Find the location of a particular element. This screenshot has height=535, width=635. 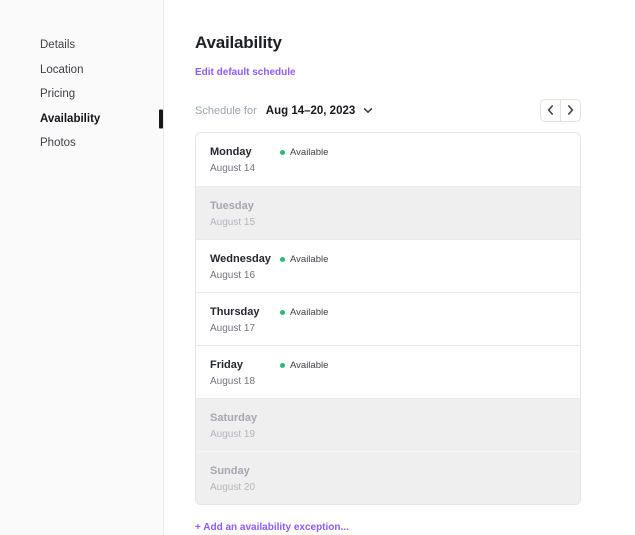

day-date: August 16 is located at coordinates (233, 275).